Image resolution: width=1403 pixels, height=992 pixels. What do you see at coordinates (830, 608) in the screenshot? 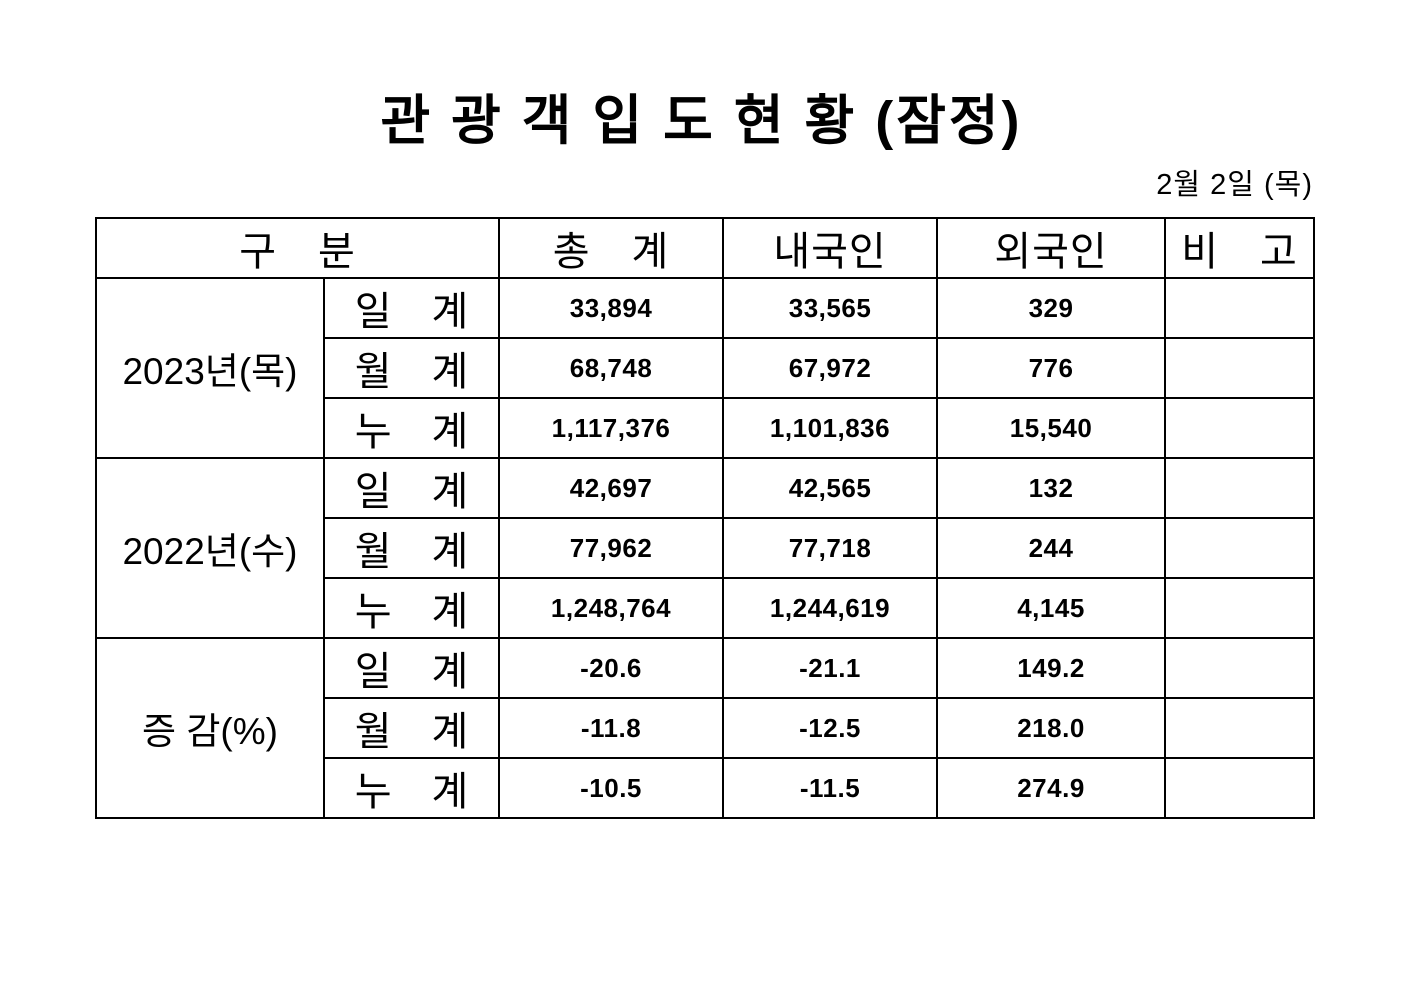
I see `value-domestic: 1,244,619` at bounding box center [830, 608].